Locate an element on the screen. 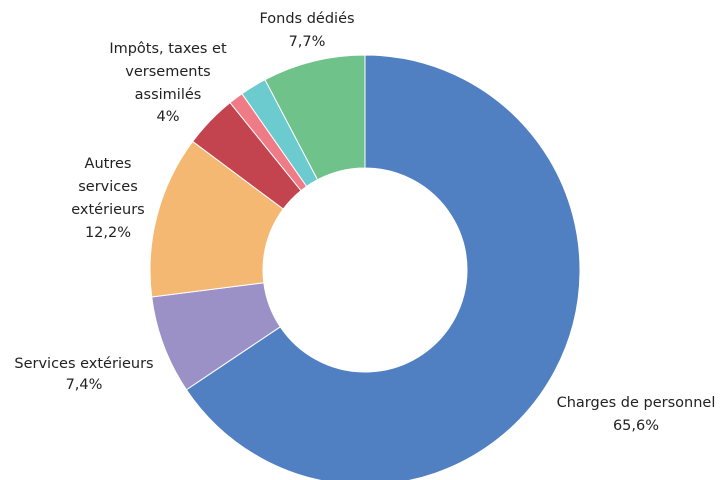  category-name: Impôts, taxes et versements assimilés is located at coordinates (168, 72).